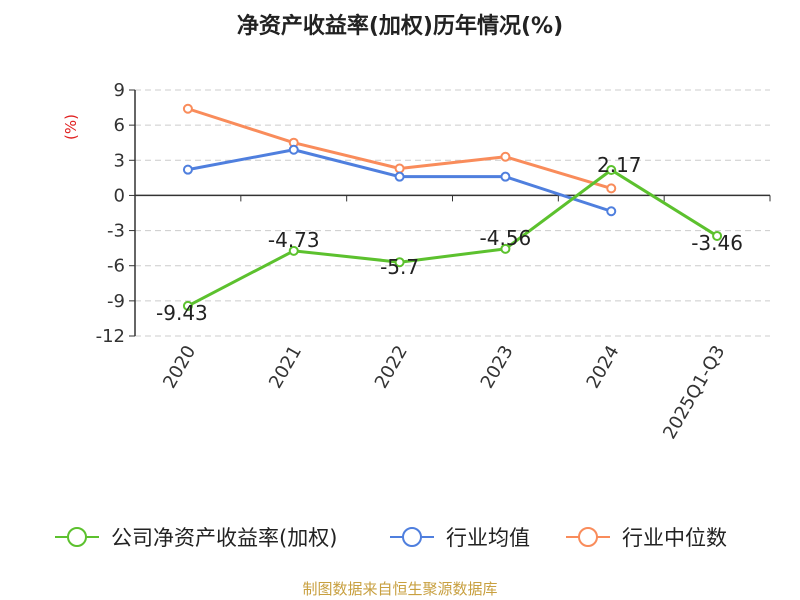 Image resolution: width=800 pixels, height=600 pixels. What do you see at coordinates (179, 367) in the screenshot?
I see `x-tick-label: 2020` at bounding box center [179, 367].